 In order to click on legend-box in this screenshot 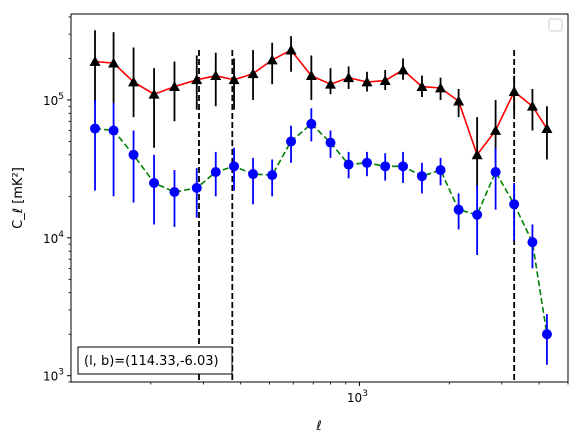, I will do `click(555, 25)`.